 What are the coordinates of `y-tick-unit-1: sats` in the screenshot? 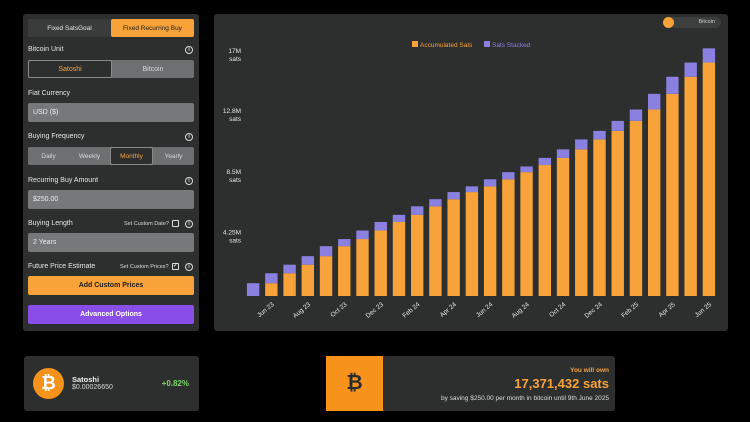 It's located at (235, 180).